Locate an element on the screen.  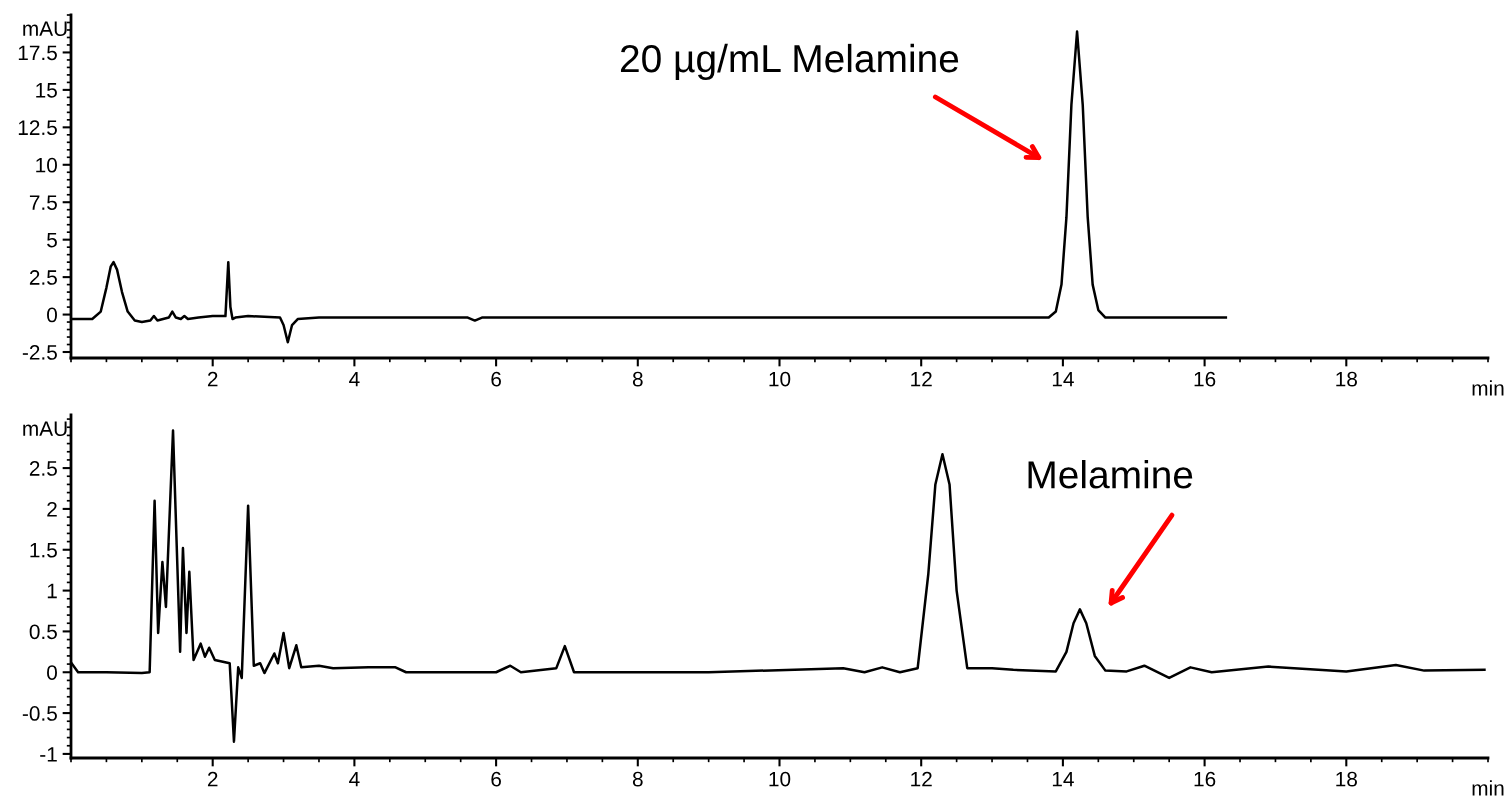
annotation: 20 µg/mL Melamine is located at coordinates (789, 62).